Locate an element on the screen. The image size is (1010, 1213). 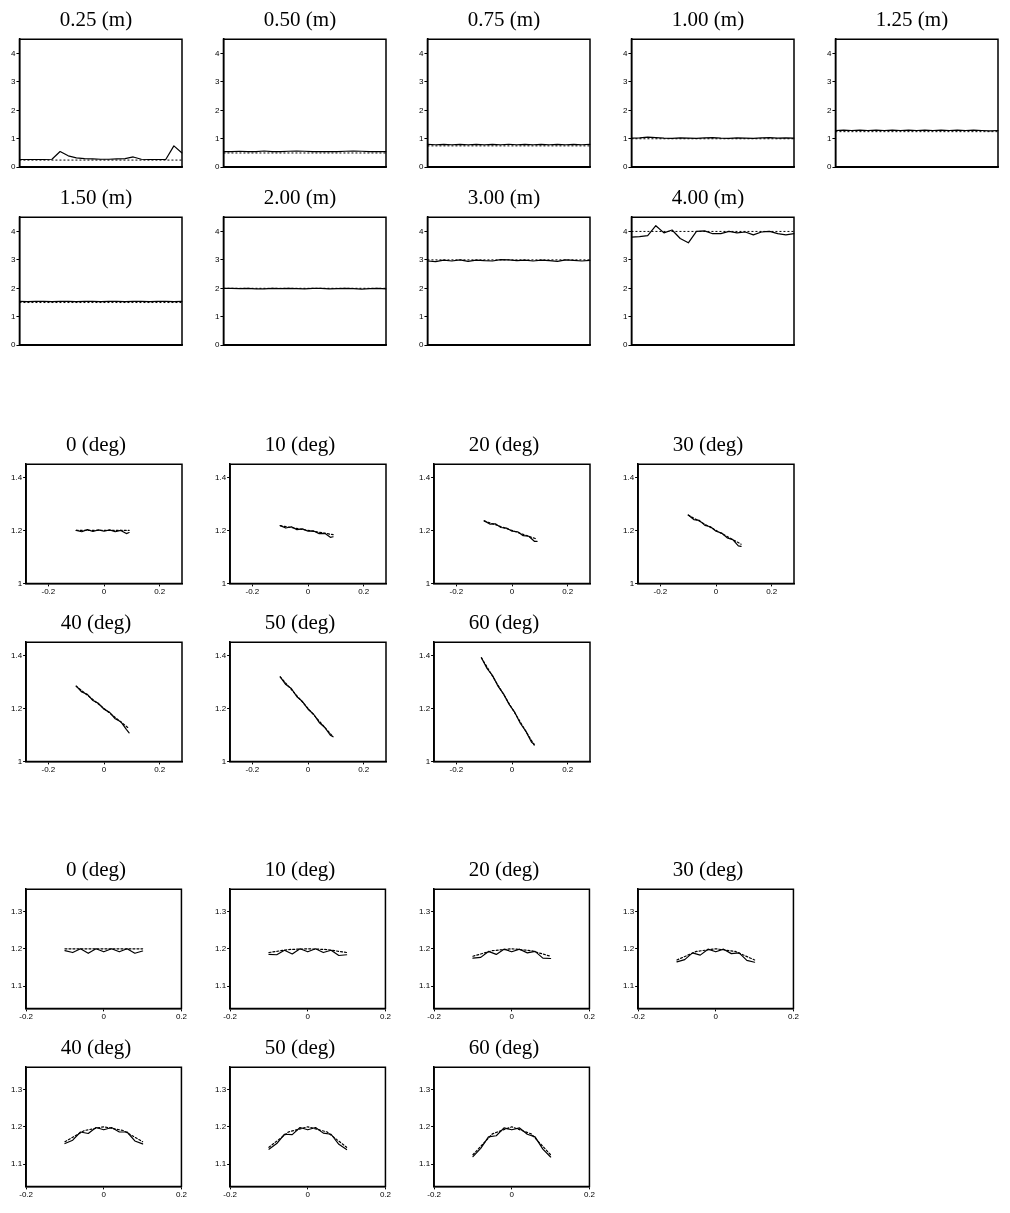
chart-title: 0.50 (m) is located at coordinates (300, 19).